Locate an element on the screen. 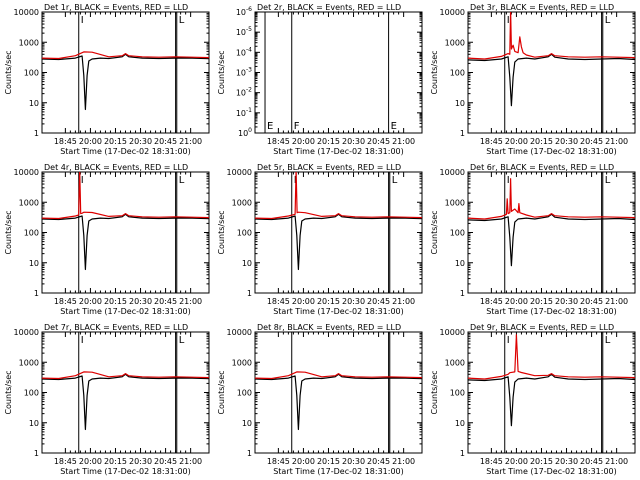 This screenshot has height=480, width=640. time-marker-label: F is located at coordinates (297, 126).